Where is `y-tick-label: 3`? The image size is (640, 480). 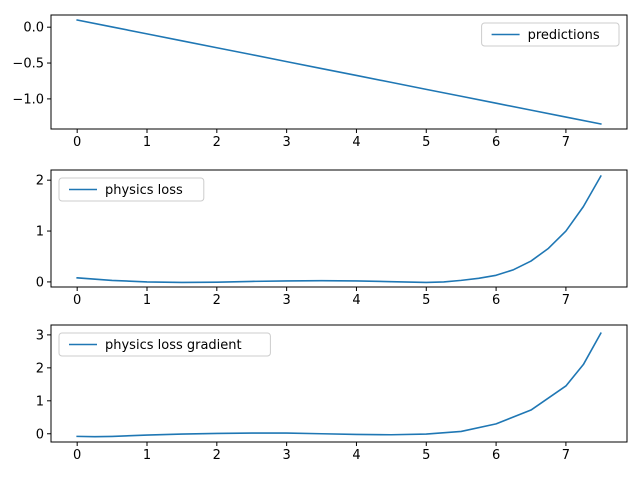
y-tick-label: 3 is located at coordinates (40, 335).